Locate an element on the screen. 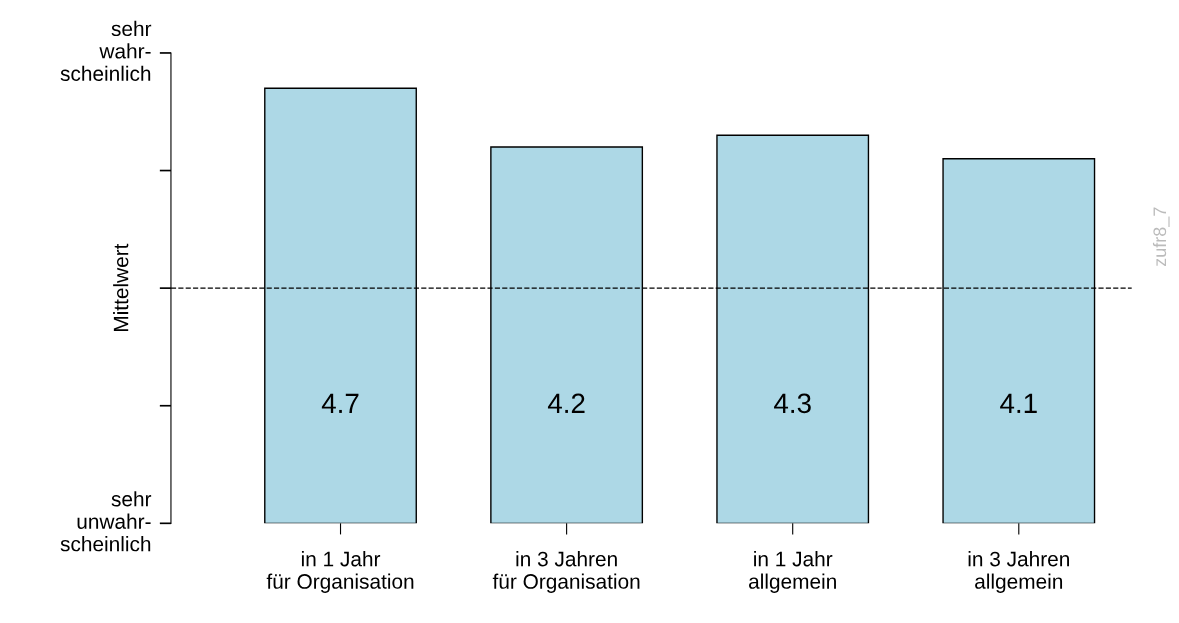 The height and width of the screenshot is (623, 1179). data-label: 4.1 is located at coordinates (1018, 403).